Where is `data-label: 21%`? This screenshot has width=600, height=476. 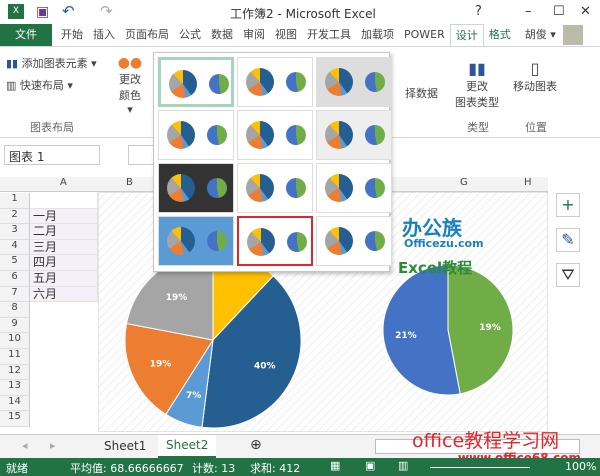
data-label: 21% is located at coordinates (406, 336).